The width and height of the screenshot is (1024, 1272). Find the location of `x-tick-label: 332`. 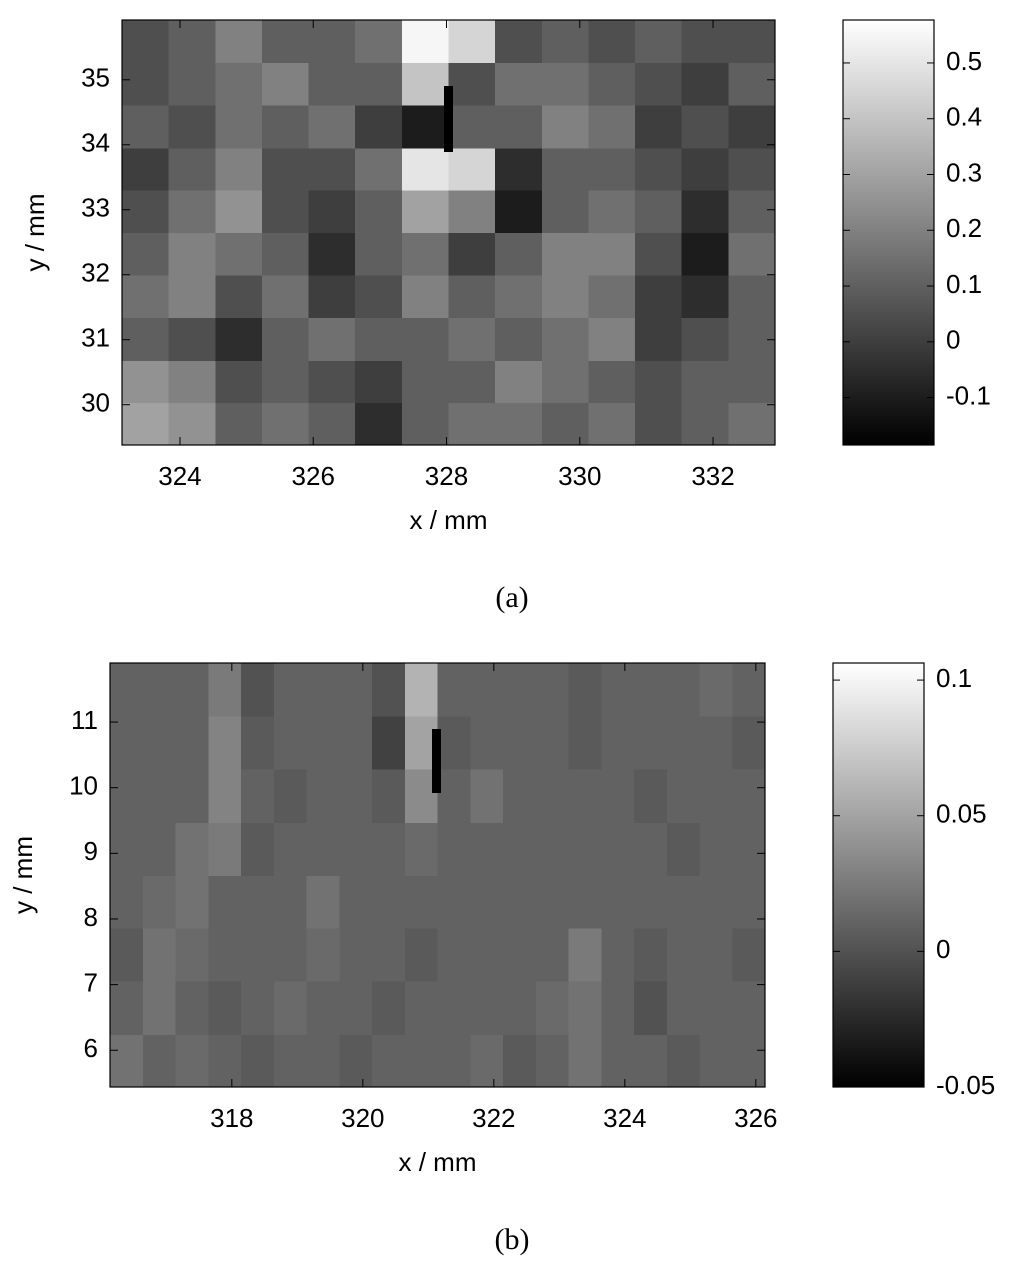

x-tick-label: 332 is located at coordinates (712, 476).